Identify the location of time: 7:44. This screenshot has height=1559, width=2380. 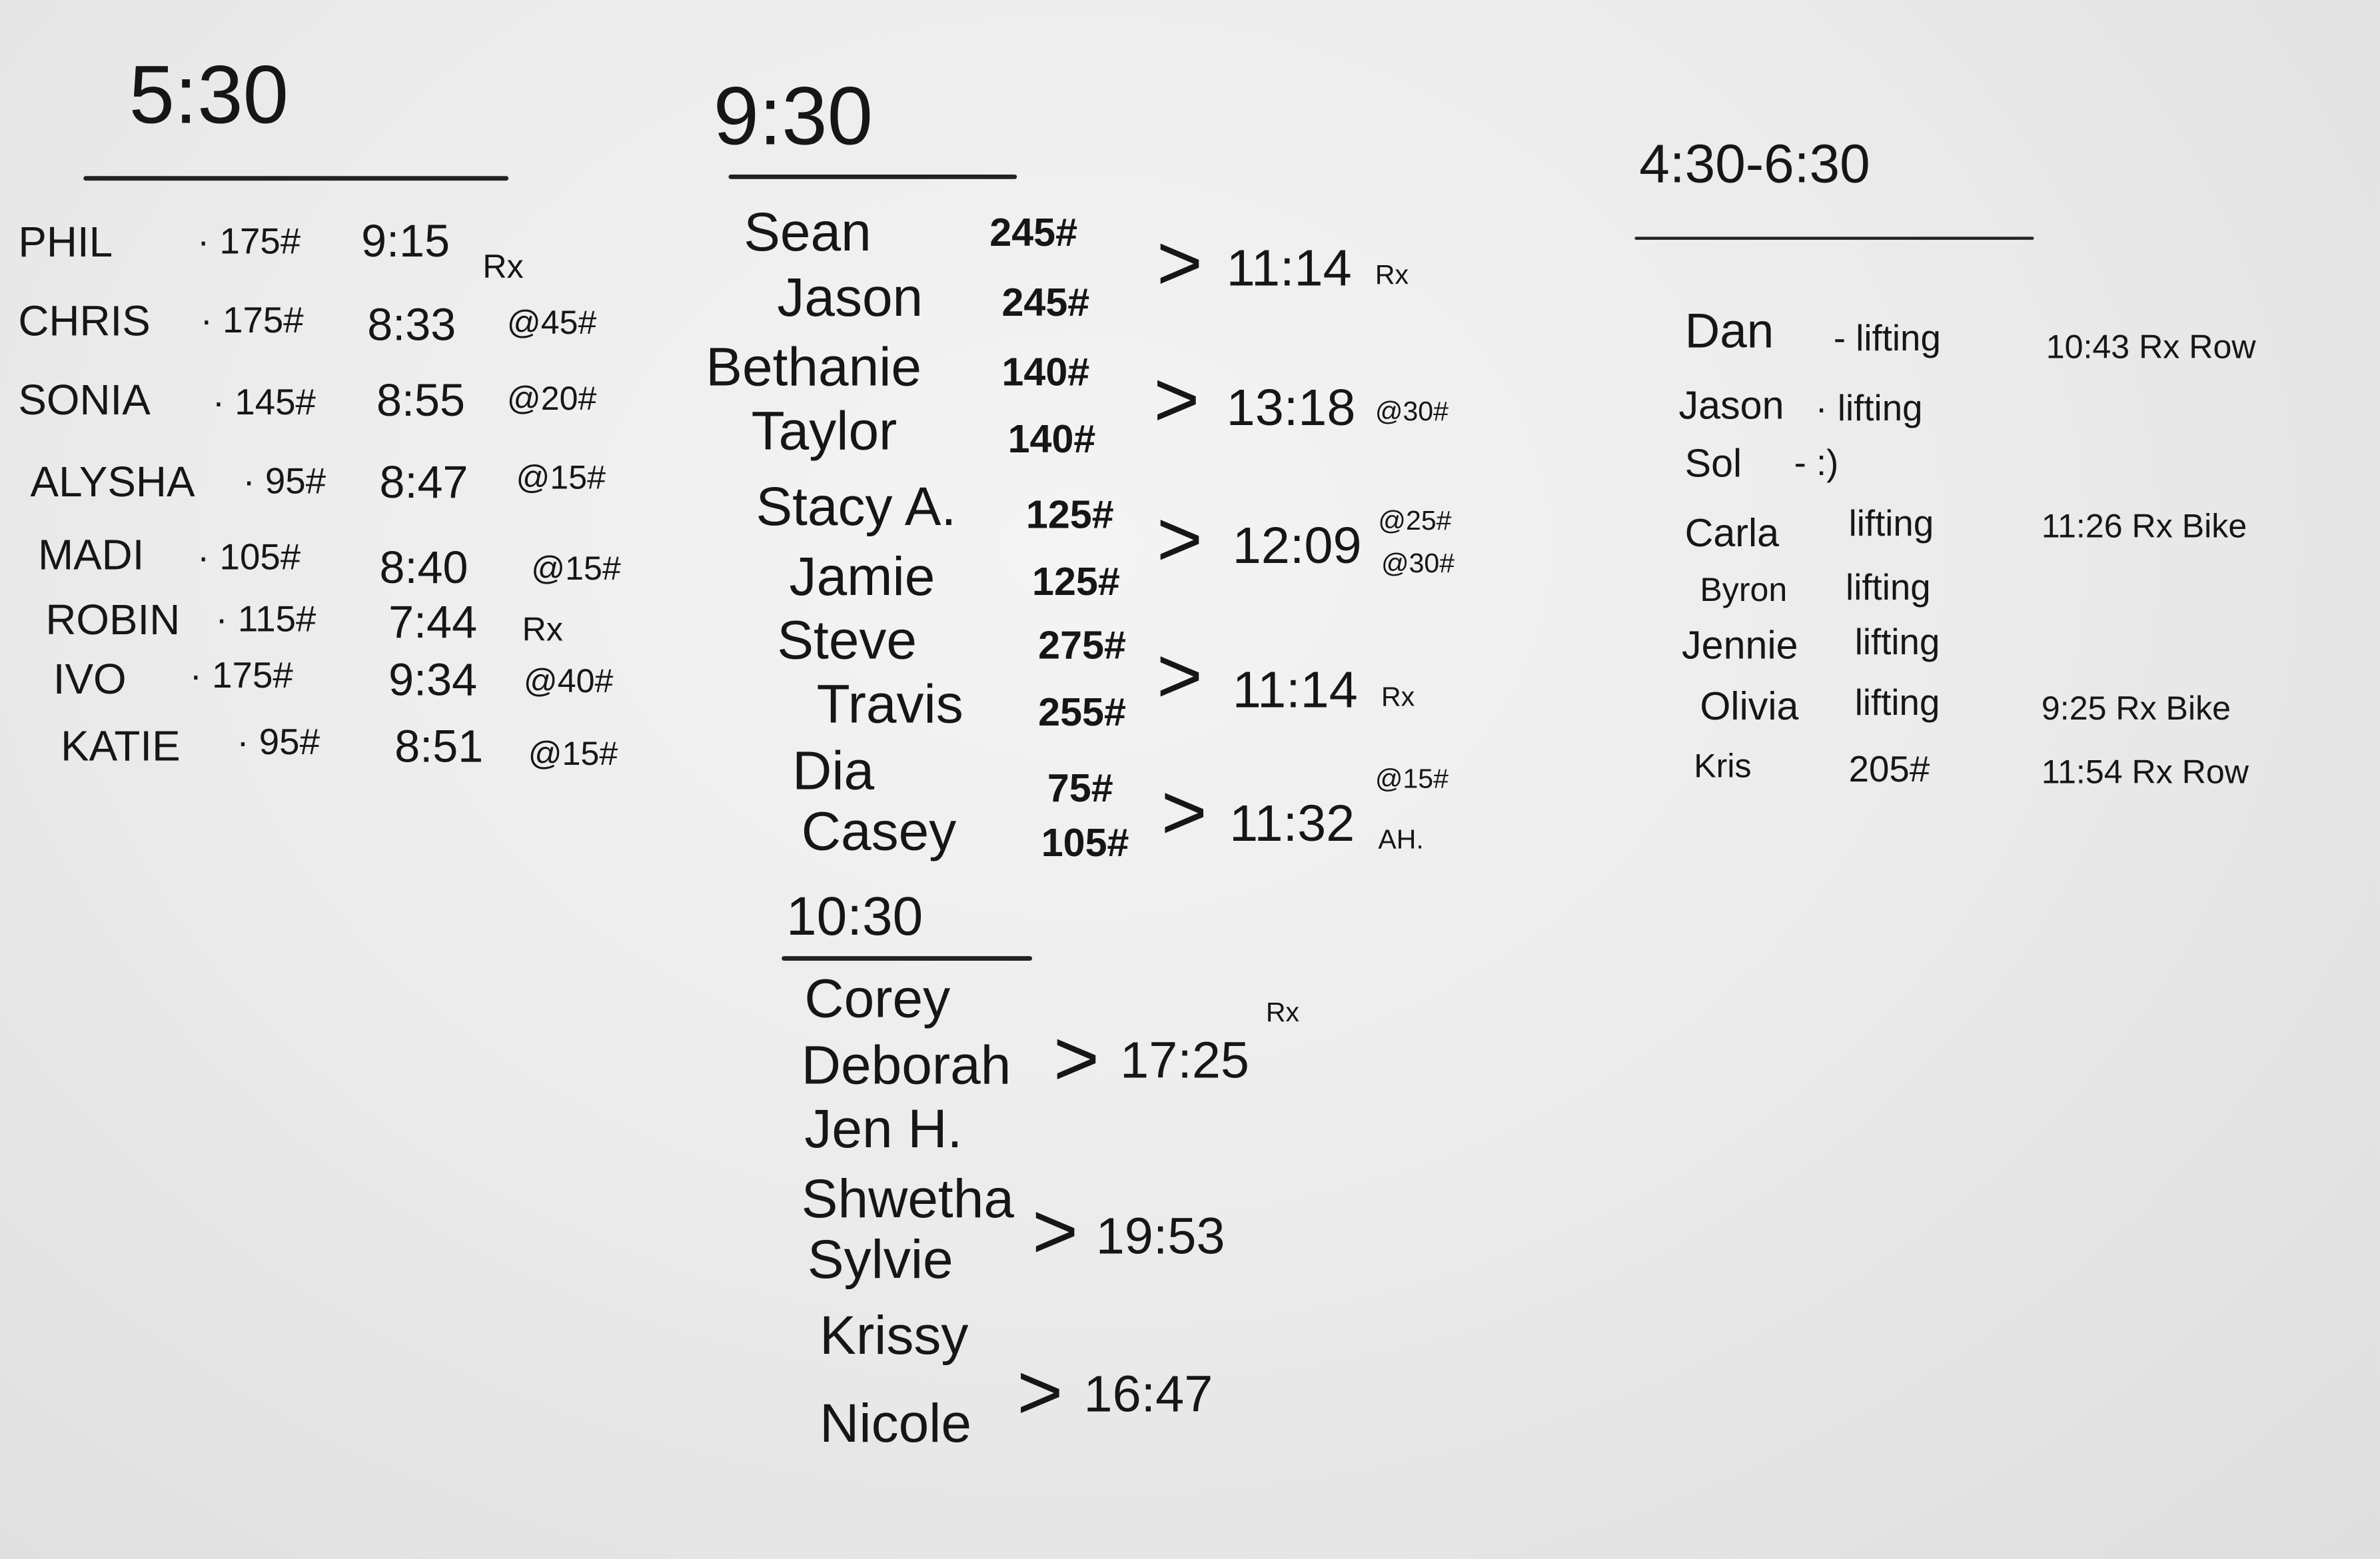
(433, 623).